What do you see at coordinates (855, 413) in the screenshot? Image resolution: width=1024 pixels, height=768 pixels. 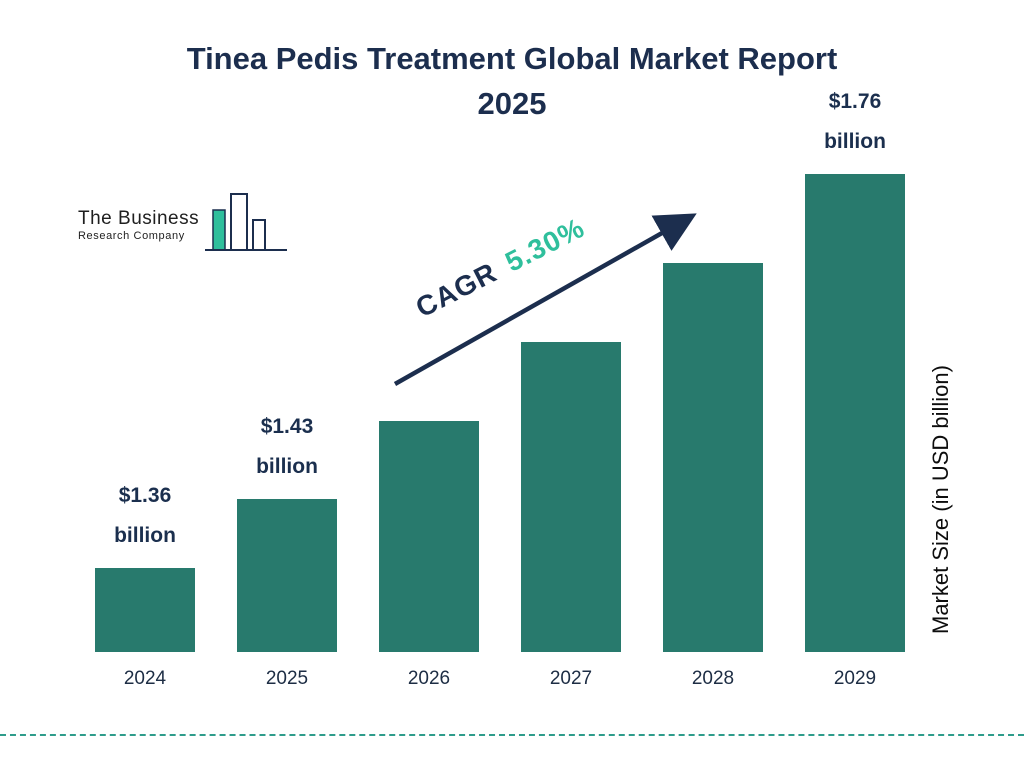 I see `bar-2029` at bounding box center [855, 413].